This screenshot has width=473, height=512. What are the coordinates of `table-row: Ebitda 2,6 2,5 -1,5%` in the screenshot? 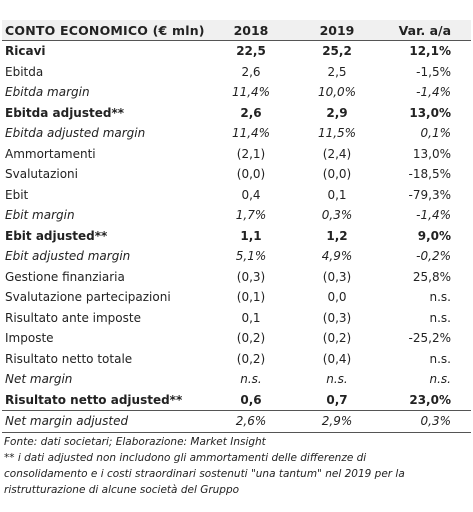 It's located at (236, 72).